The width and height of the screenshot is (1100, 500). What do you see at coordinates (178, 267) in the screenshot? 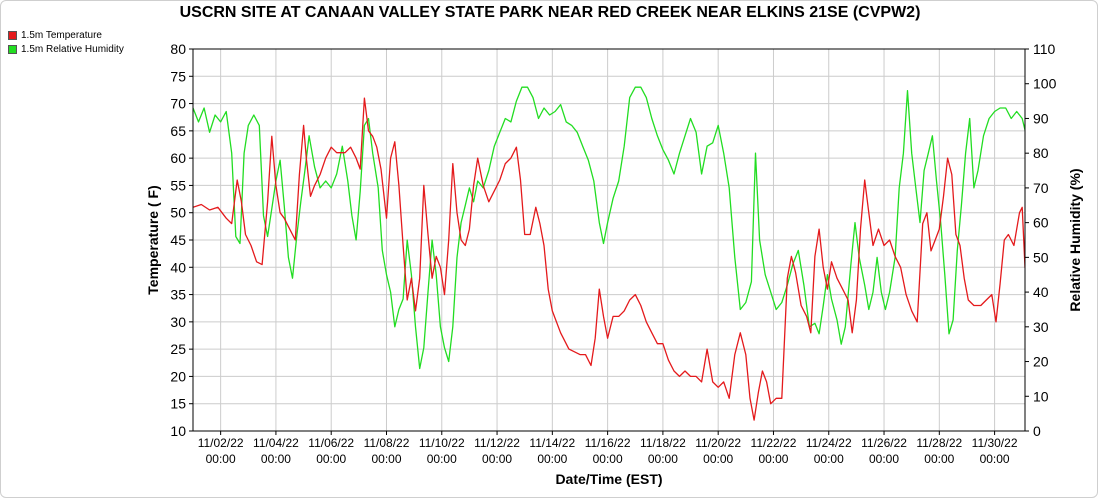
I see `y-left-tick-label: 40` at bounding box center [178, 267].